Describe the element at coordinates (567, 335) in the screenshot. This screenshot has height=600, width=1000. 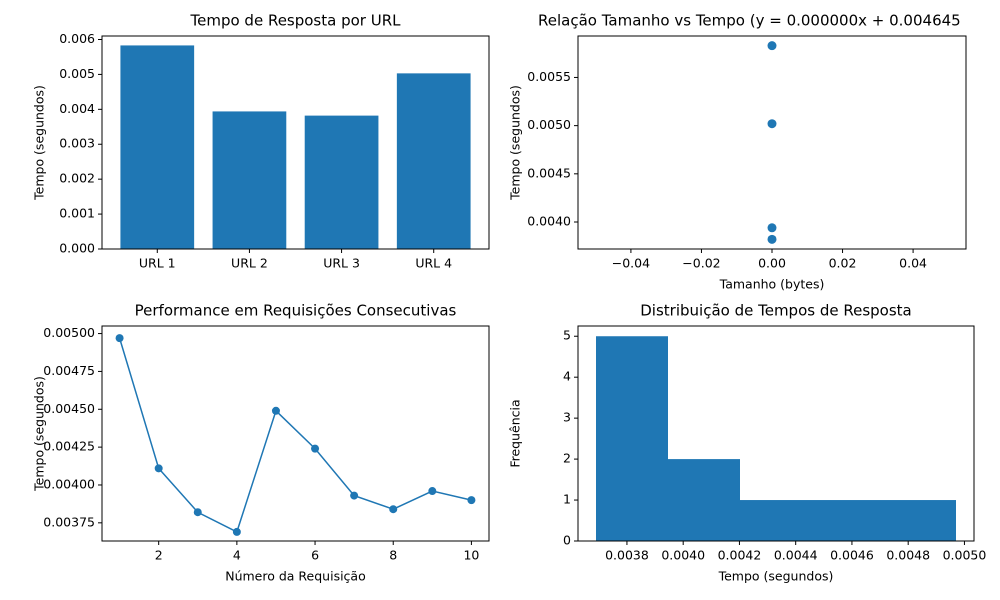
I see `y-tick-label: 5` at that location.